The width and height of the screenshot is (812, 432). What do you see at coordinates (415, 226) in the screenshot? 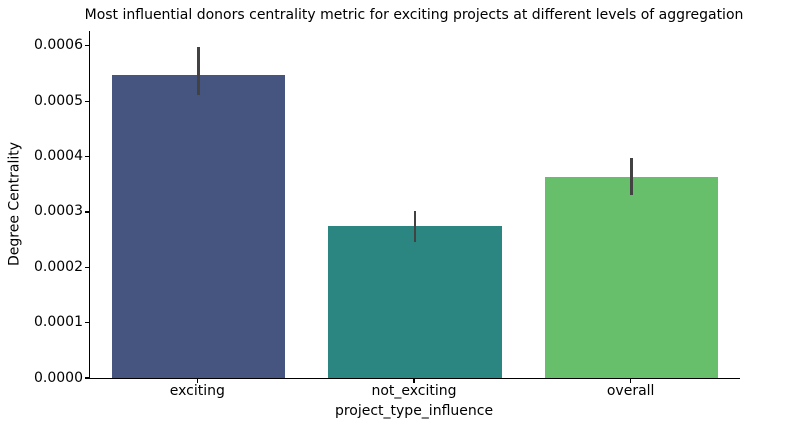
I see `errorbar-not_exciting` at bounding box center [415, 226].